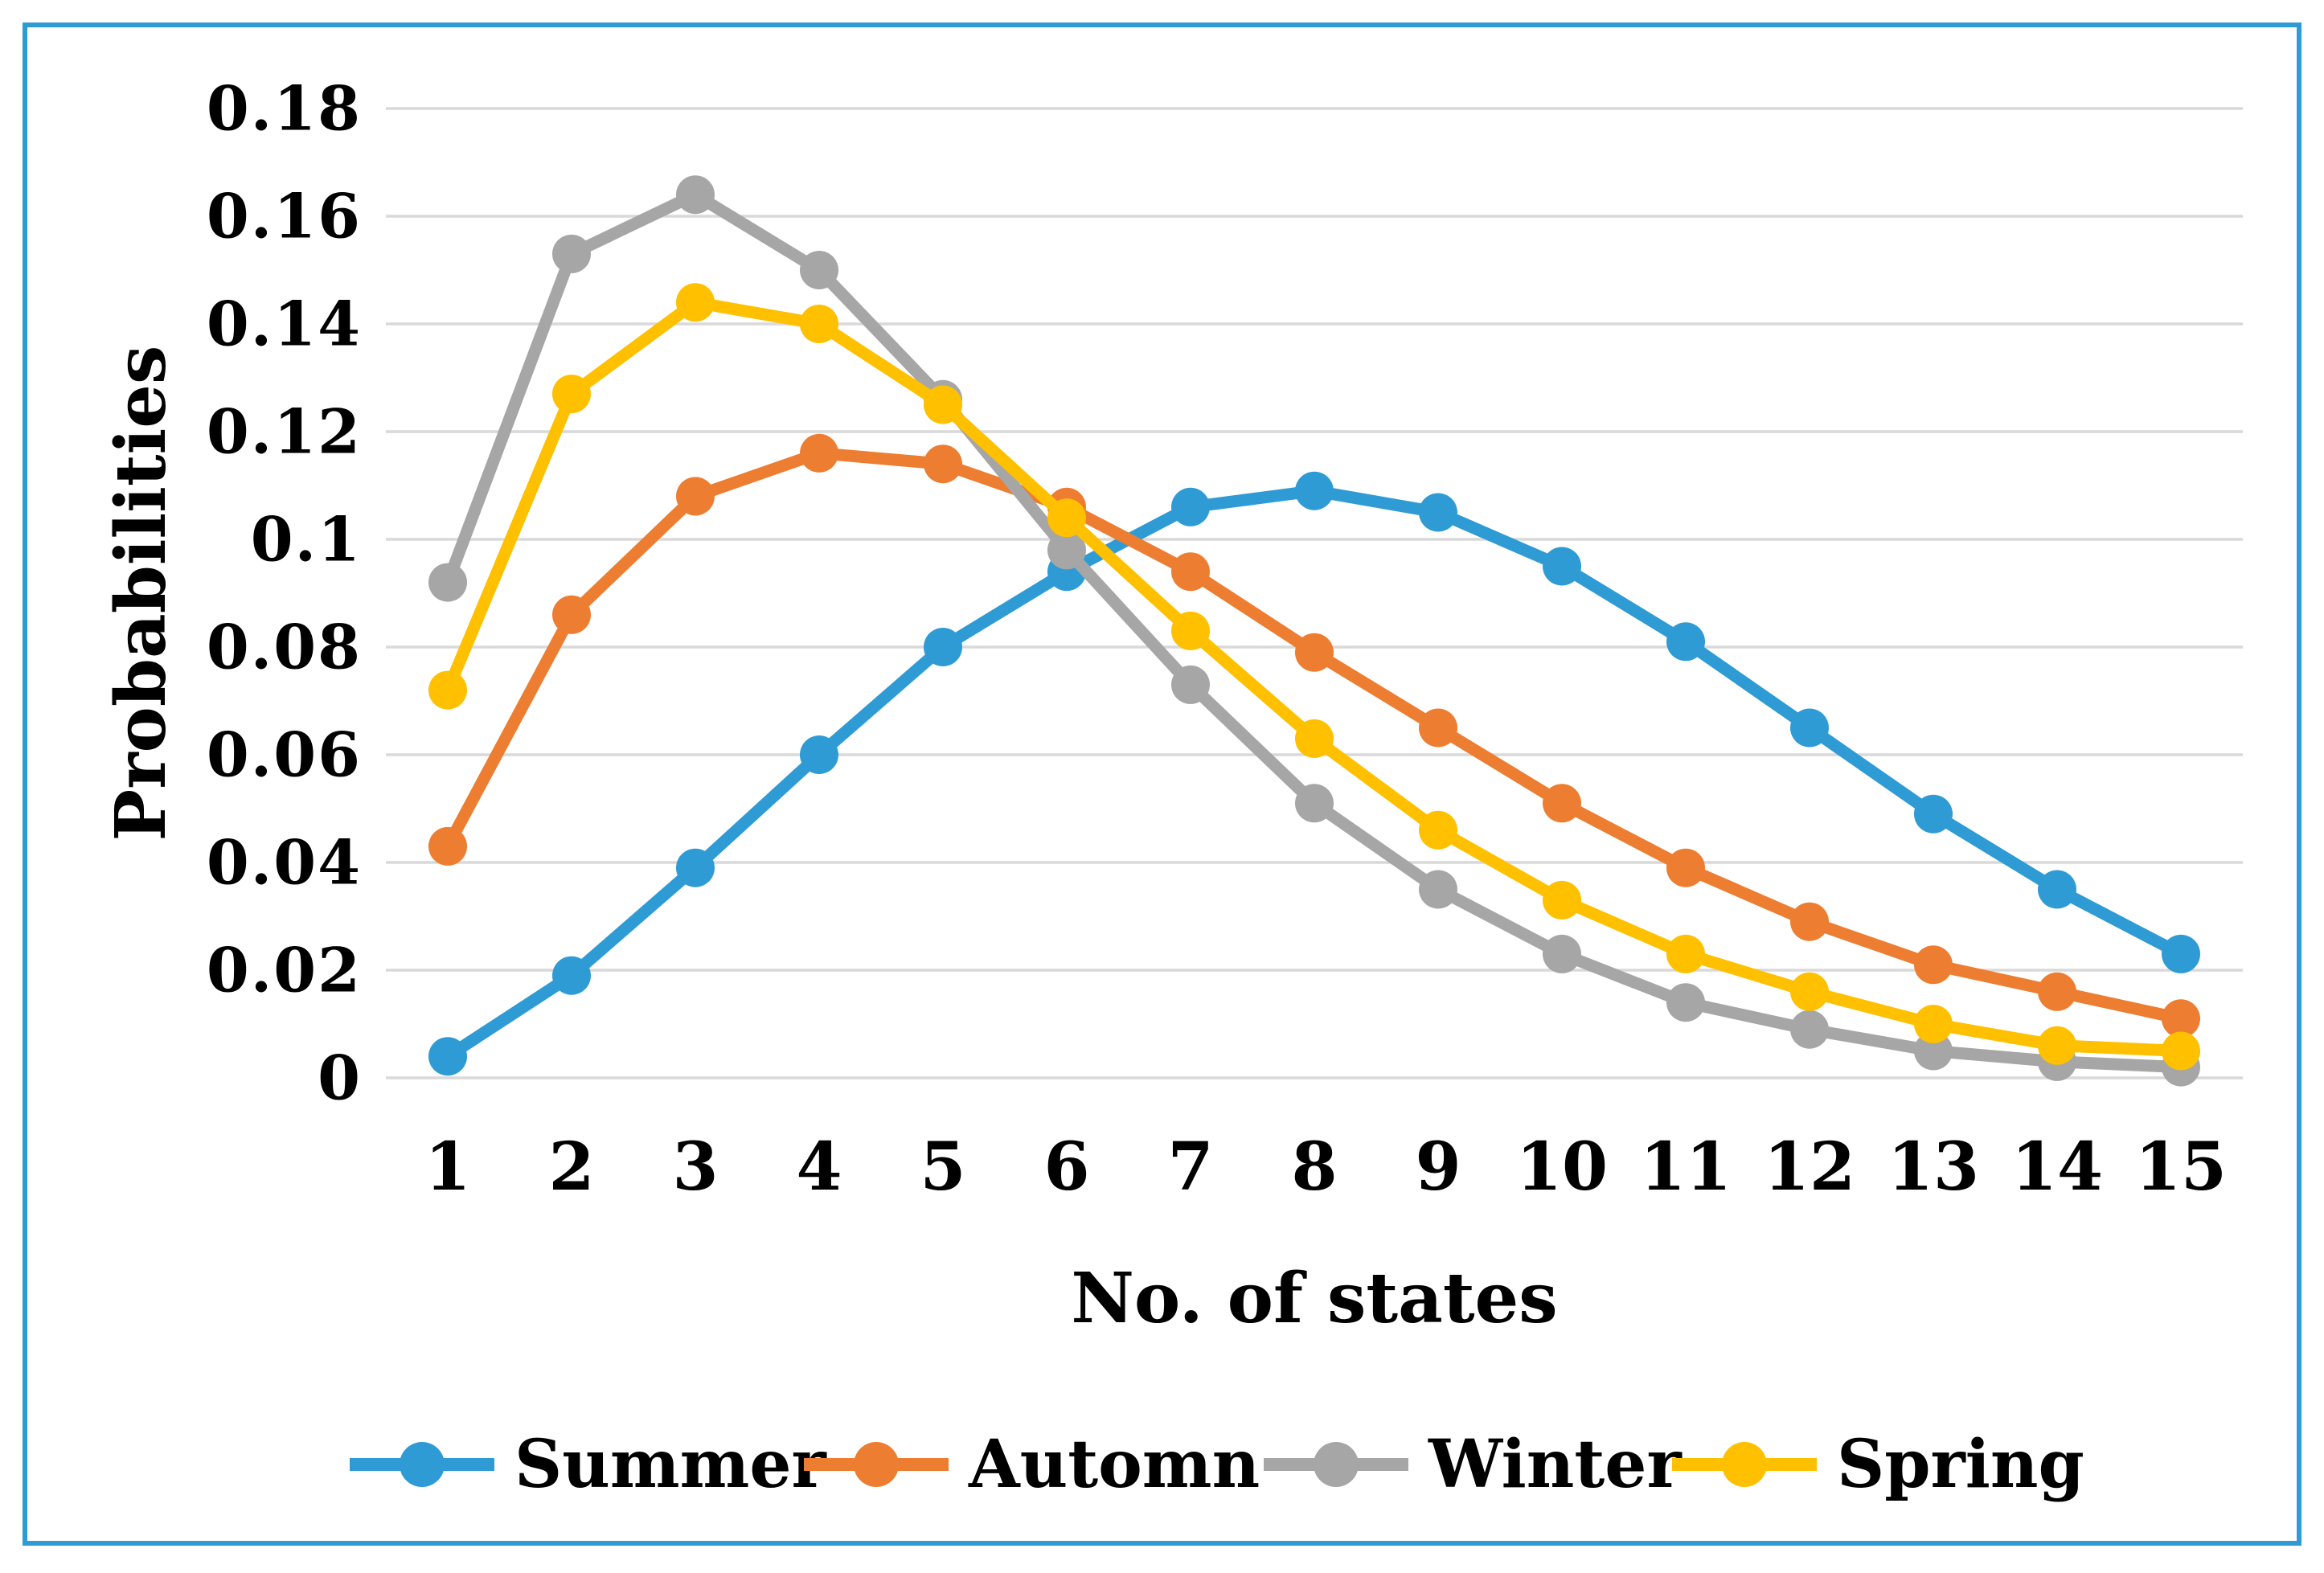  What do you see at coordinates (1960, 1464) in the screenshot?
I see `legend-label-spring: Spring` at bounding box center [1960, 1464].